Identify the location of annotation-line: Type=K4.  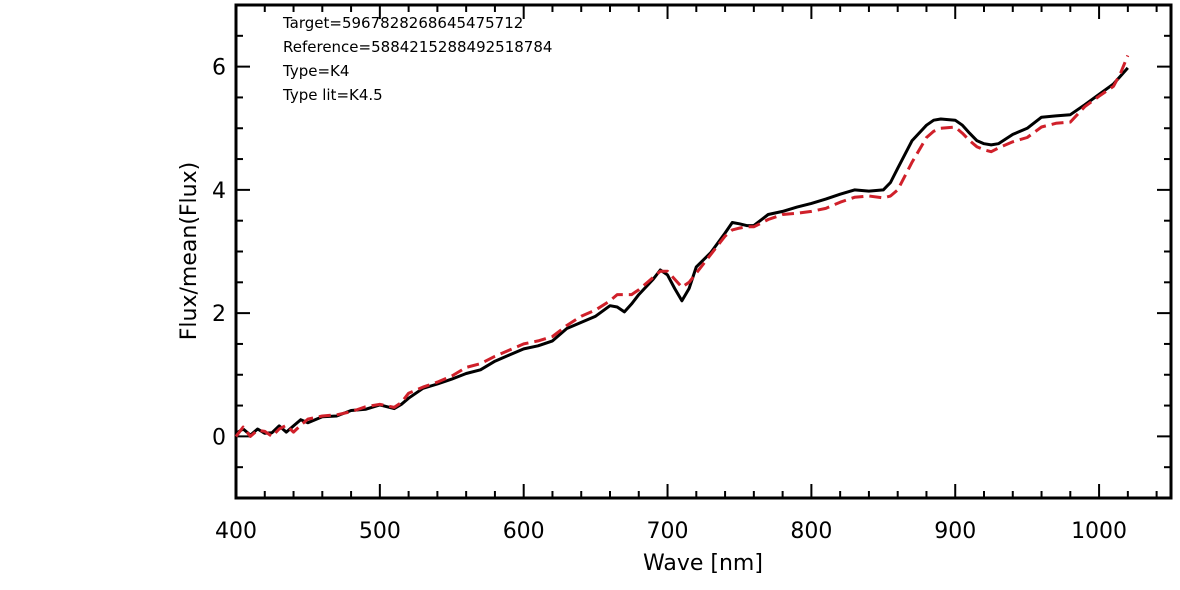
(315, 71).